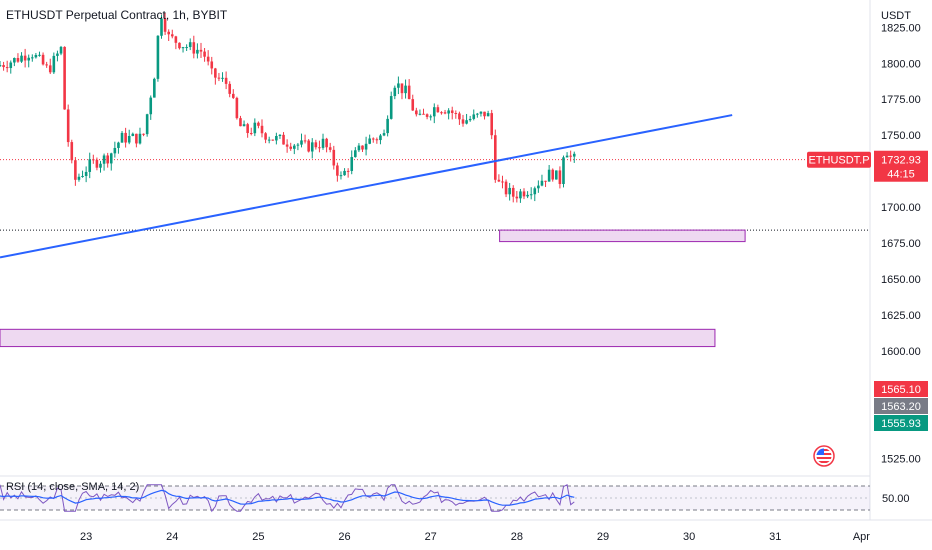  Describe the element at coordinates (896, 16) in the screenshot. I see `currency-label: USDT` at that location.